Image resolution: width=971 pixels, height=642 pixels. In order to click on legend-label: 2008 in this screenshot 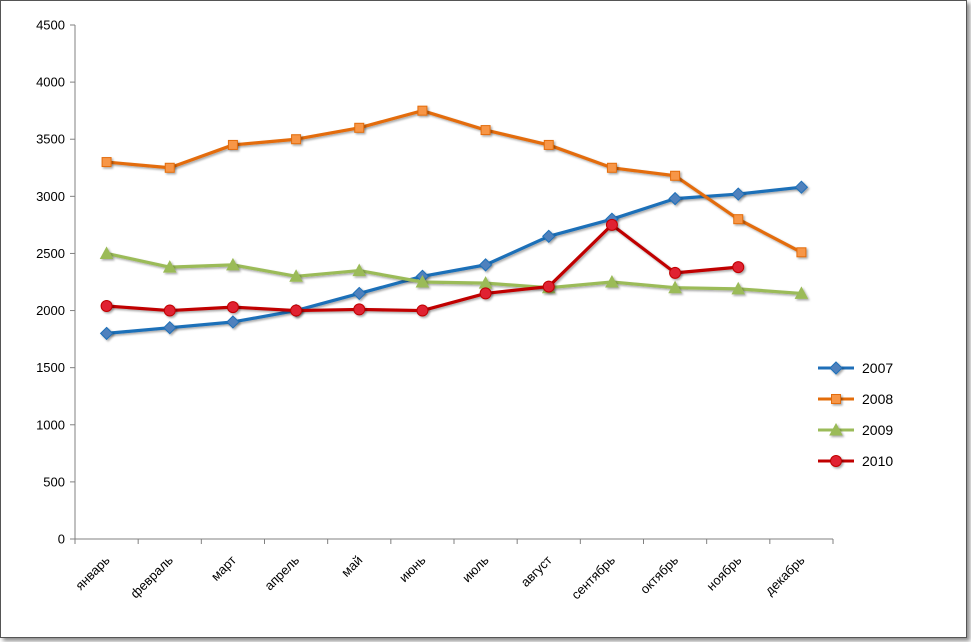, I will do `click(877, 399)`.